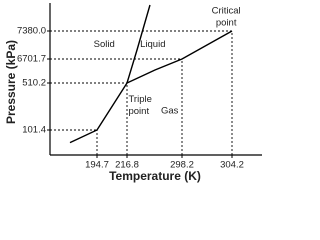  Describe the element at coordinates (34, 130) in the screenshot. I see `y-tick-label: 101.4` at that location.